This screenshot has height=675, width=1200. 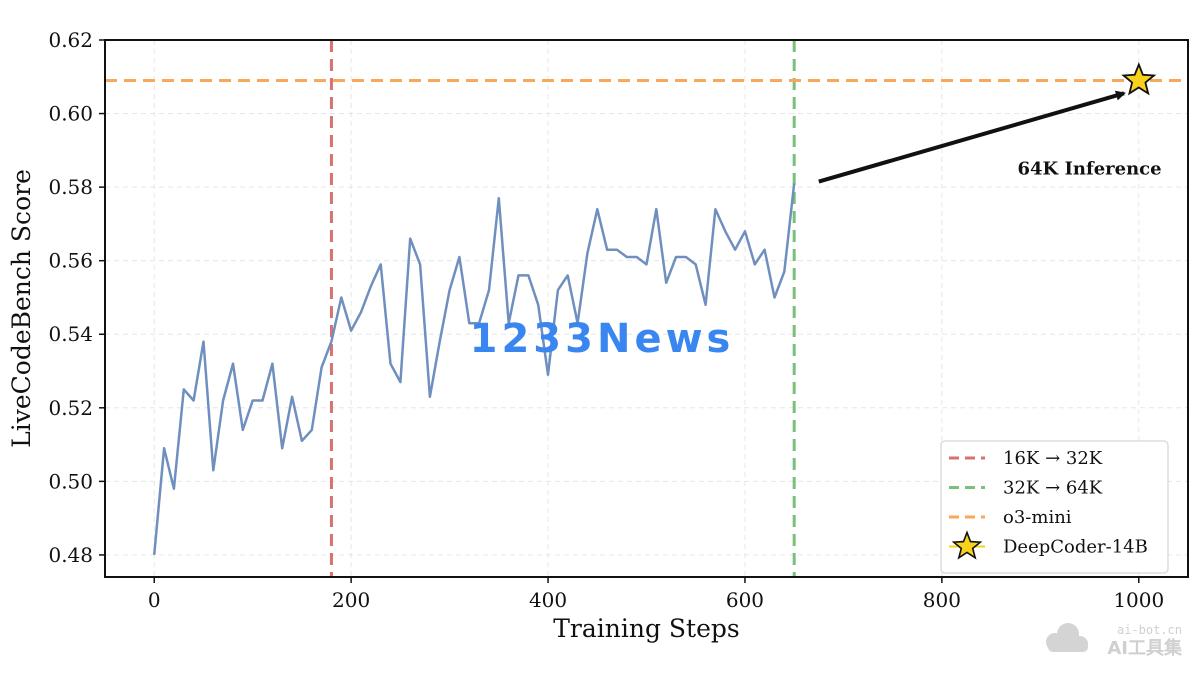 What do you see at coordinates (70, 481) in the screenshot?
I see `y-tick-label: 0.50` at bounding box center [70, 481].